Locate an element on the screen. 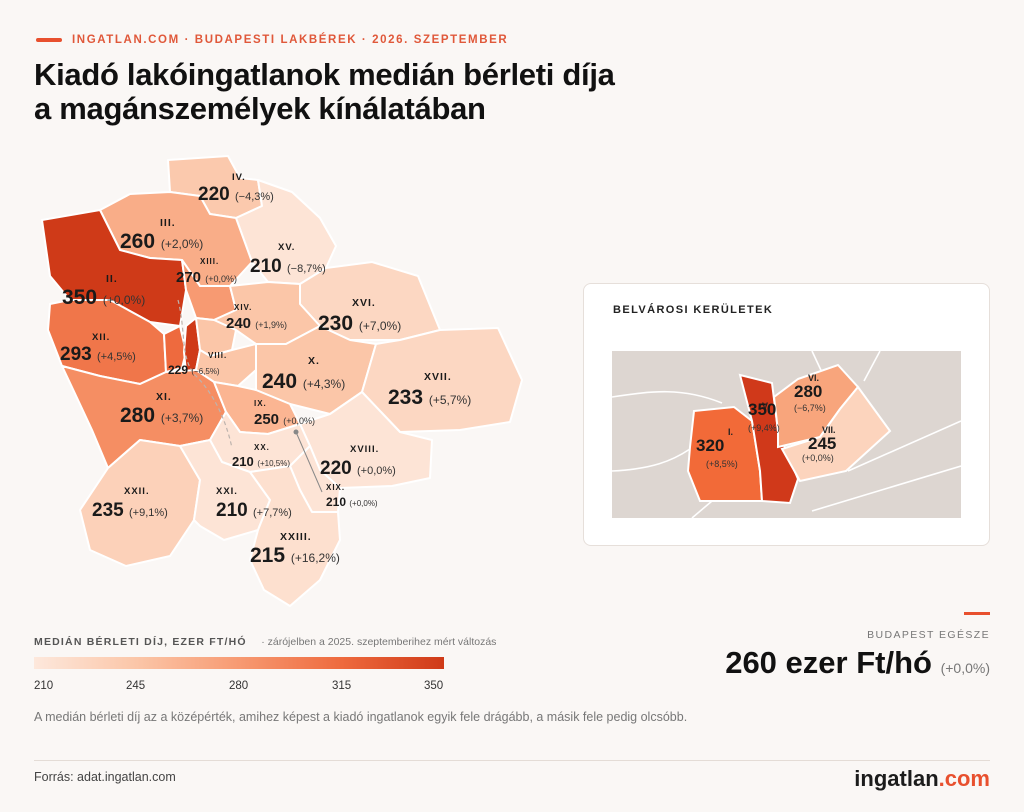  district-value-iv: 220 (−4,3%) is located at coordinates (236, 194).